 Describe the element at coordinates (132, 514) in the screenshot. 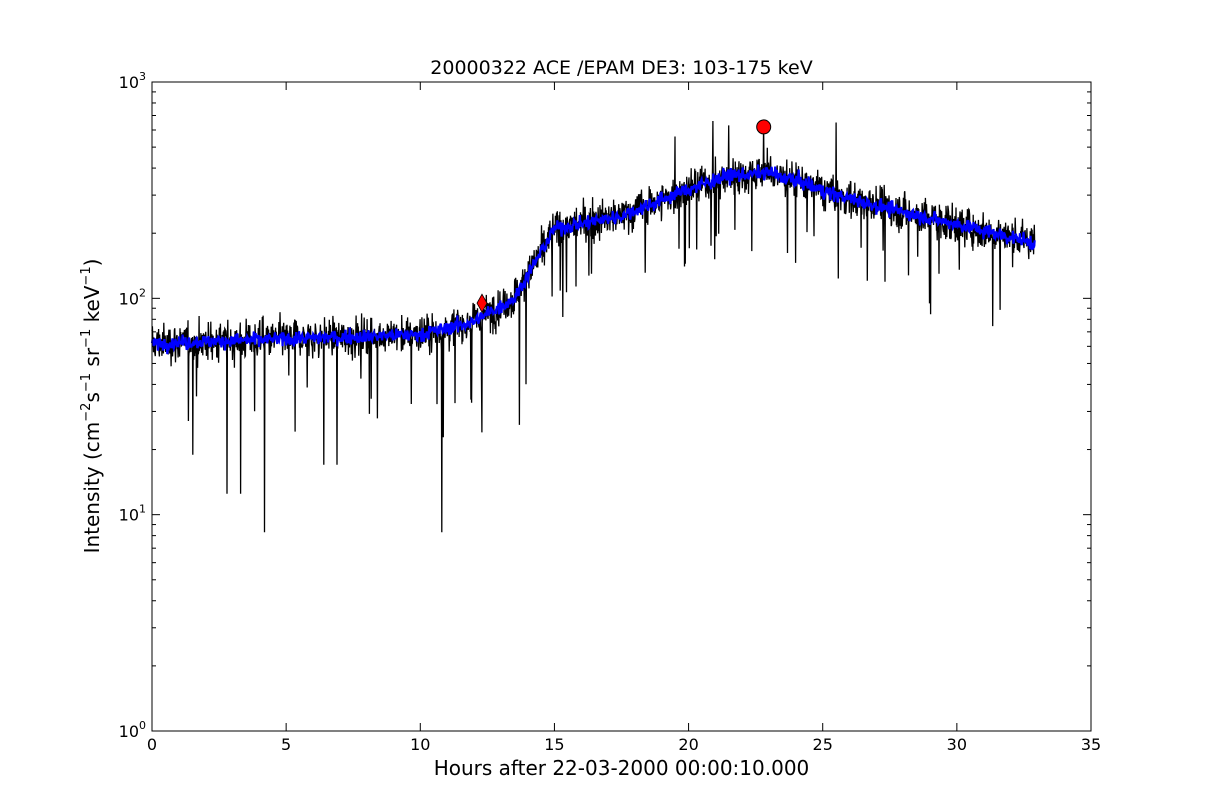

I see `y-tick-label: 10¹` at that location.